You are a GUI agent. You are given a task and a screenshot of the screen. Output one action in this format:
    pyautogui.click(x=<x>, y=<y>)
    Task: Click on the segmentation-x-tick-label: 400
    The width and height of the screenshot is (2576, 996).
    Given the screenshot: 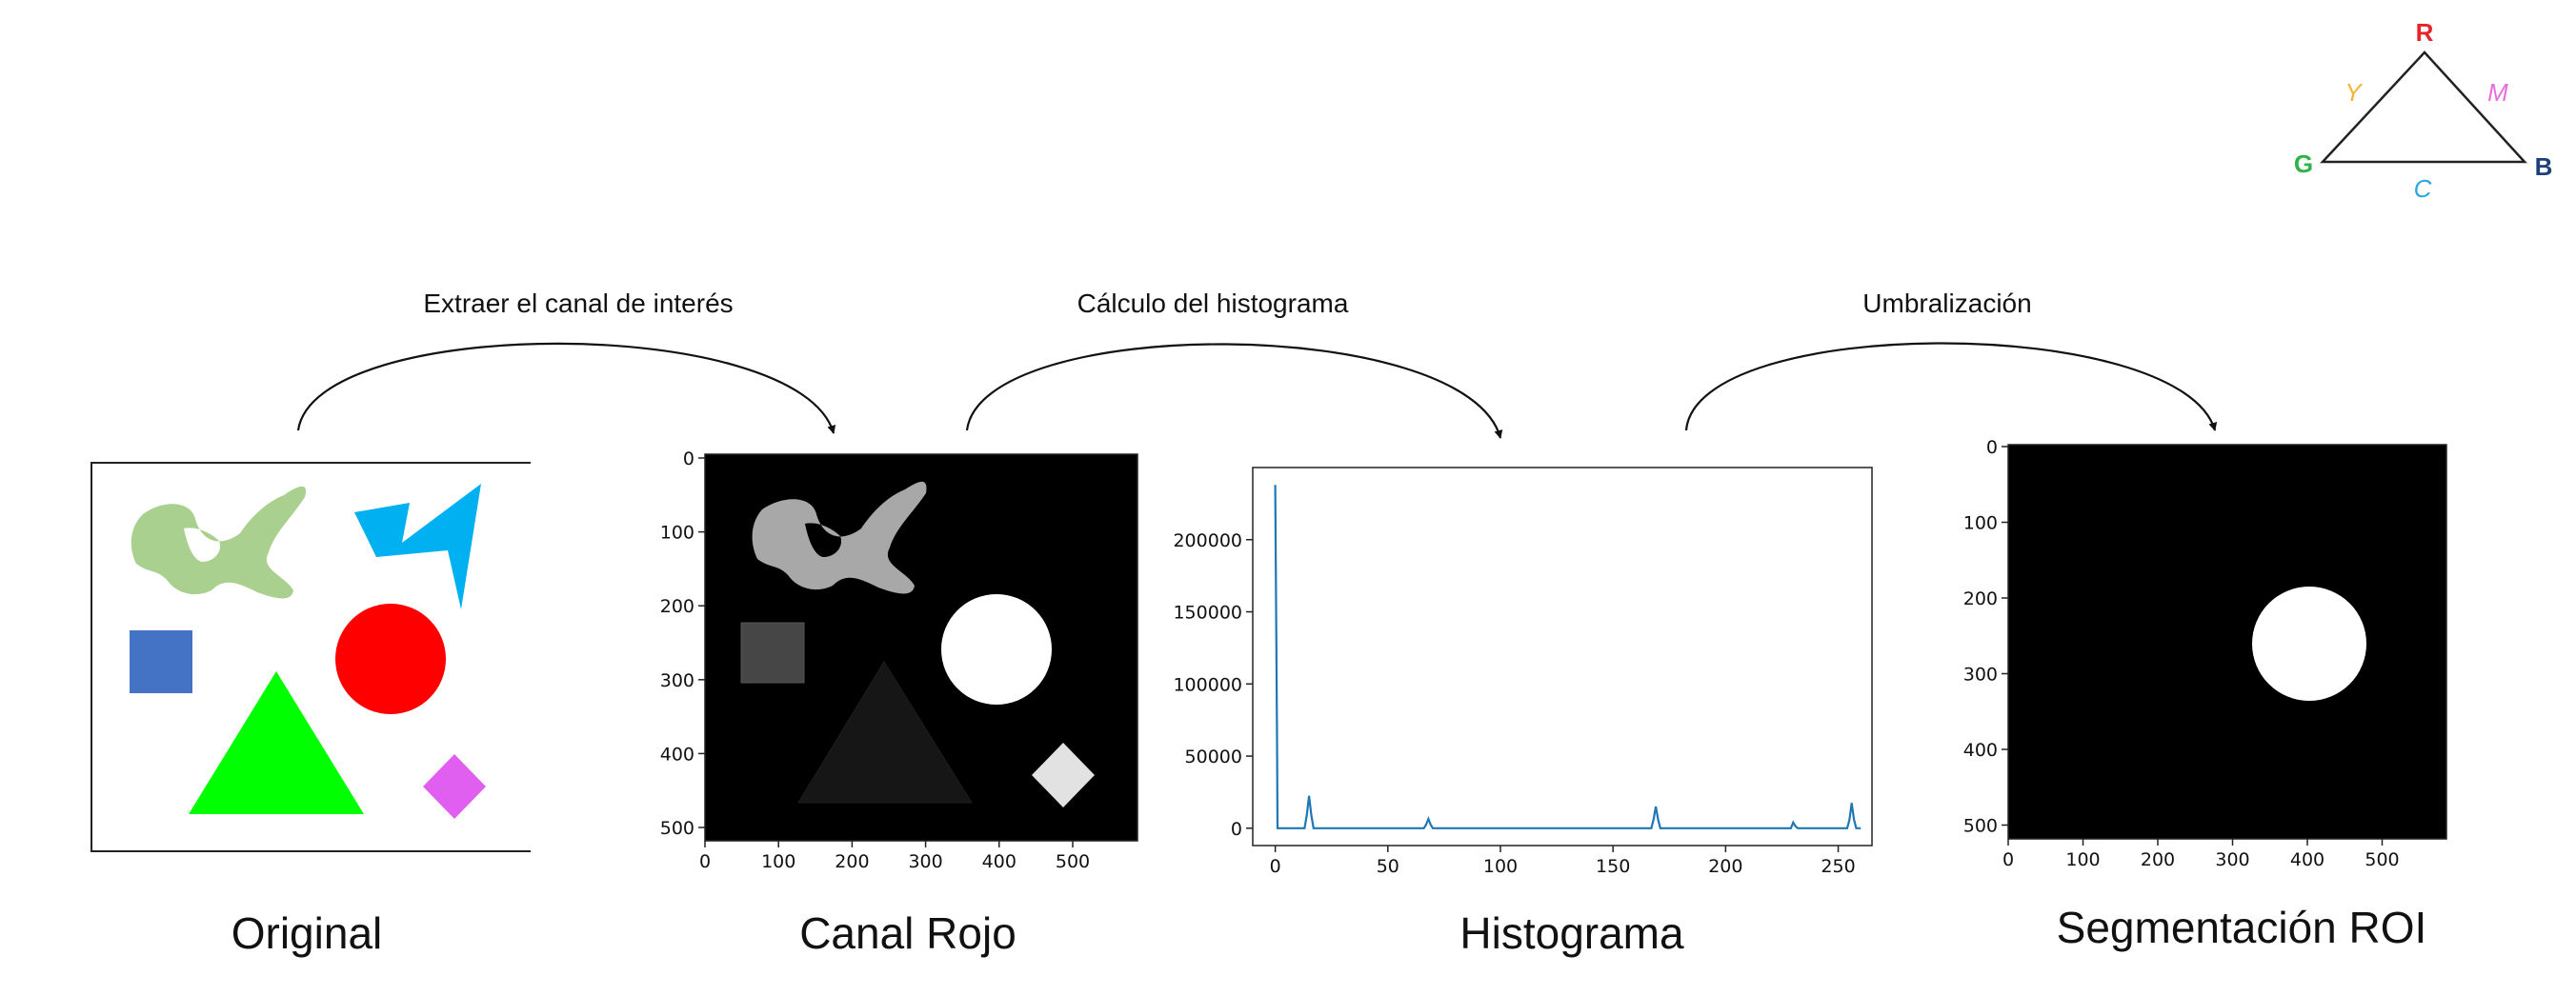 What is the action you would take?
    pyautogui.click(x=2307, y=859)
    